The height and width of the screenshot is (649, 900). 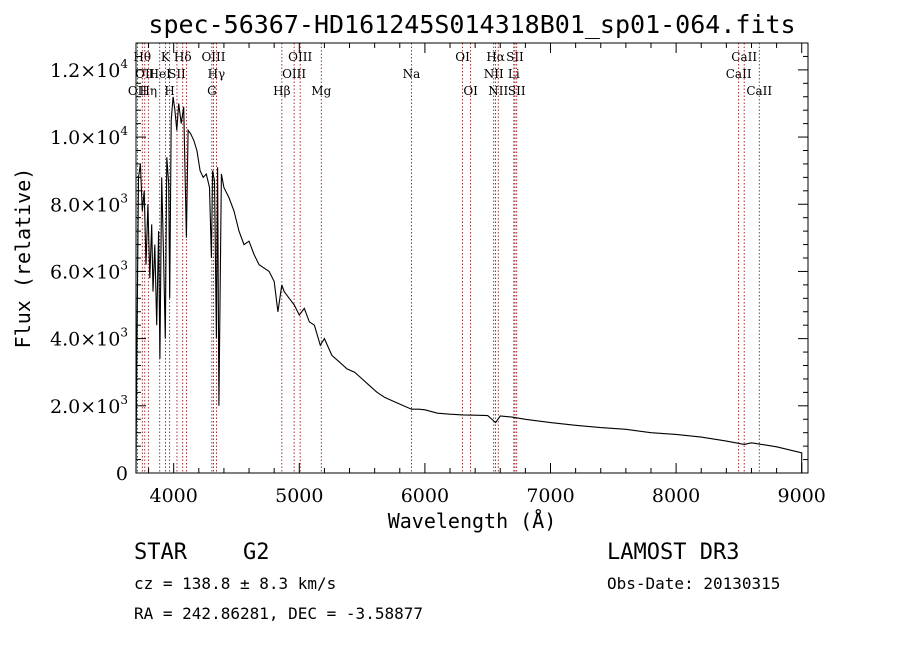 What do you see at coordinates (425, 496) in the screenshot?
I see `x-tick-label: 6000` at bounding box center [425, 496].